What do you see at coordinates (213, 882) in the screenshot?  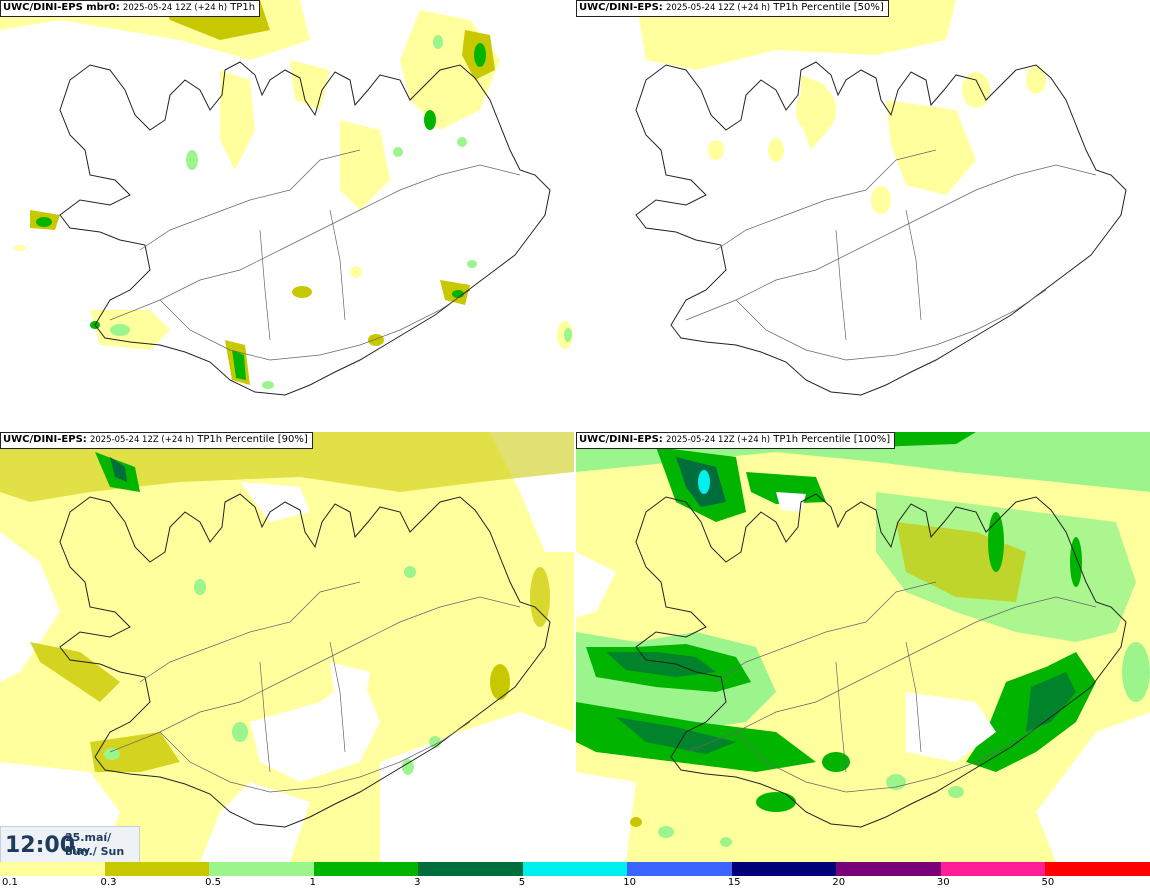 I see `legend-label: 0.5` at bounding box center [213, 882].